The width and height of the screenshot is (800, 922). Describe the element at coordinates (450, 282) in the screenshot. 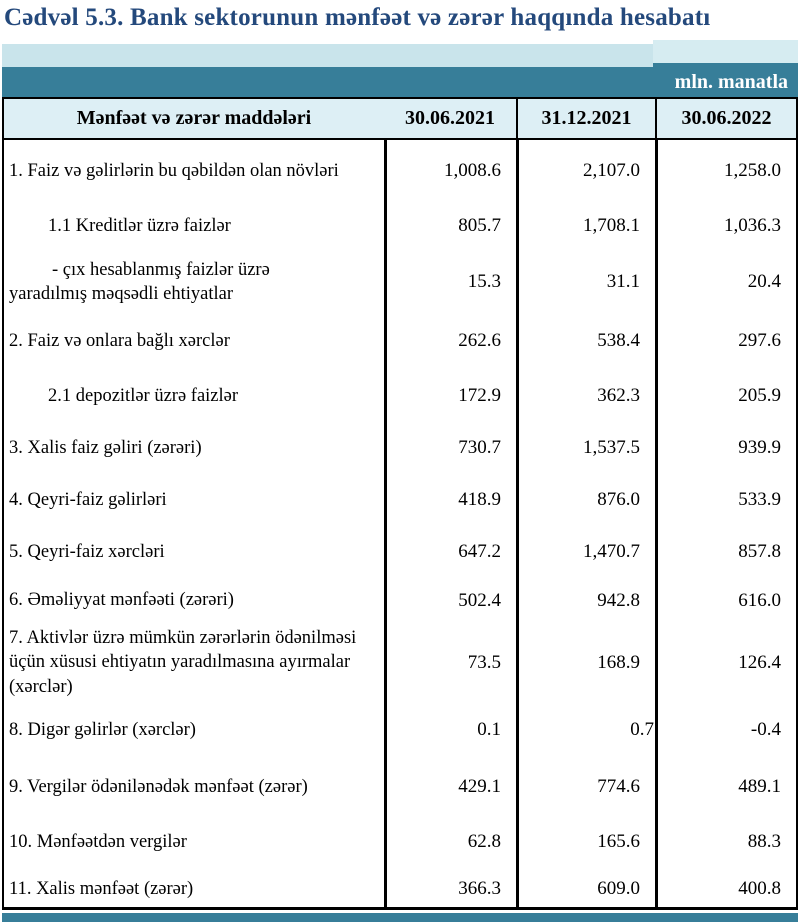

I see `row-value-cell: 15.3` at that location.